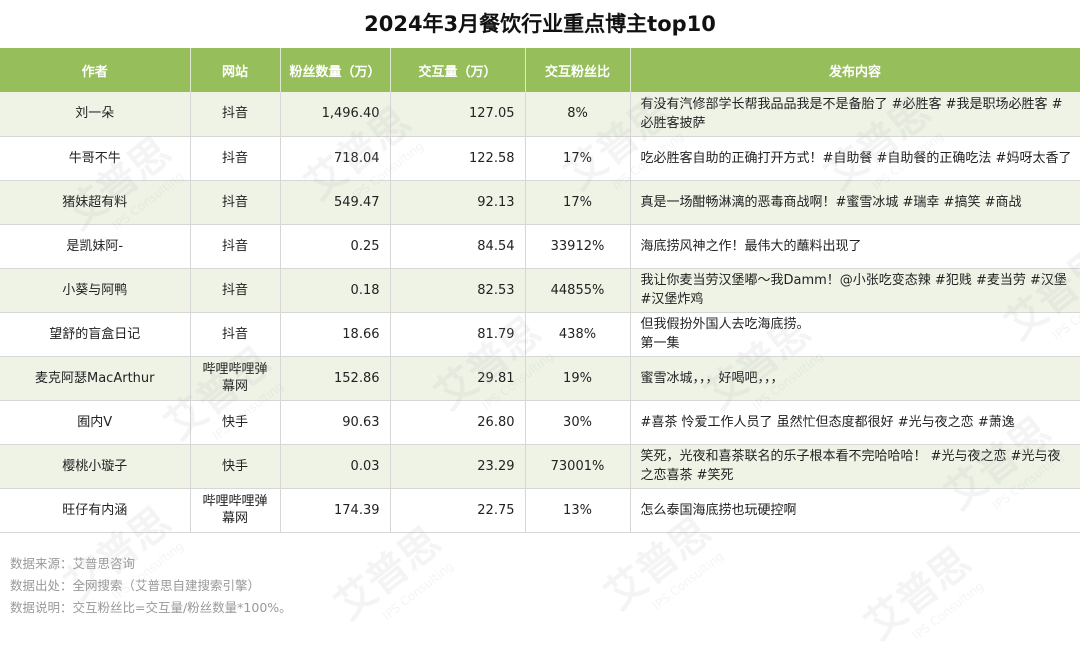 The width and height of the screenshot is (1080, 661). What do you see at coordinates (458, 114) in the screenshot?
I see `cell-interactions: 127.05` at bounding box center [458, 114].